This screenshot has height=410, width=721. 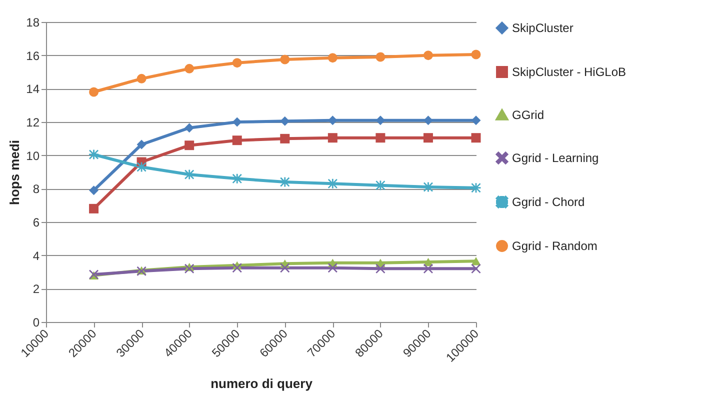 I want to click on y-tick-label: 18, so click(x=33, y=23).